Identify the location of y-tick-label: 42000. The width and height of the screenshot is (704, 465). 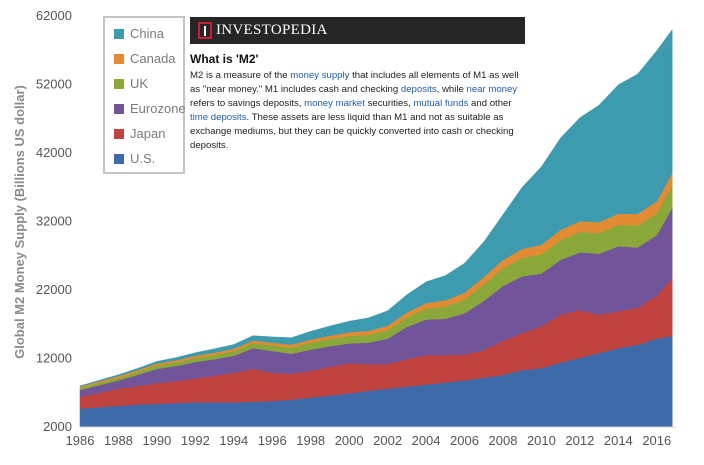
(54, 152).